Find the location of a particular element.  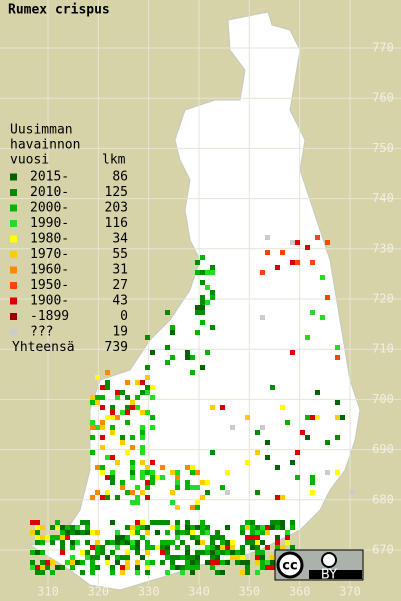

legend-label: 1960- is located at coordinates (49, 270).